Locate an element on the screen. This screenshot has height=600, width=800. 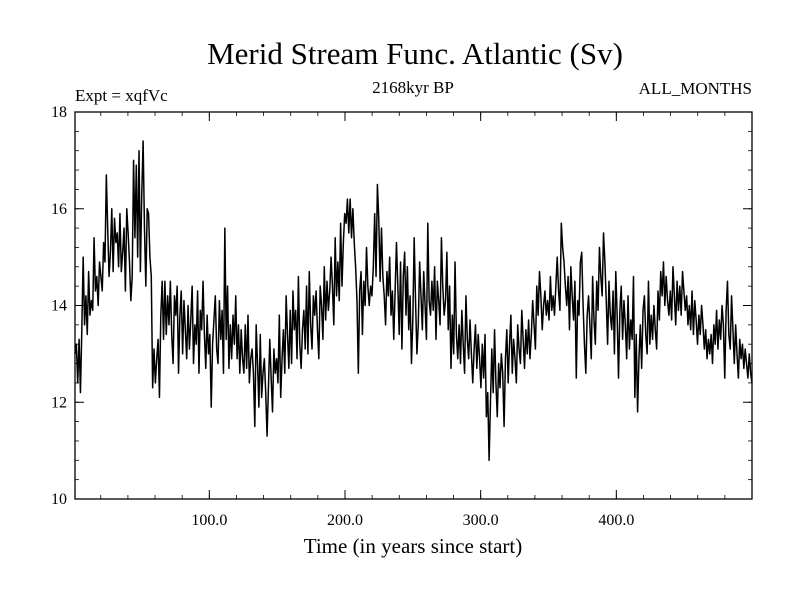
x-tick-label: 300.0 is located at coordinates (481, 520).